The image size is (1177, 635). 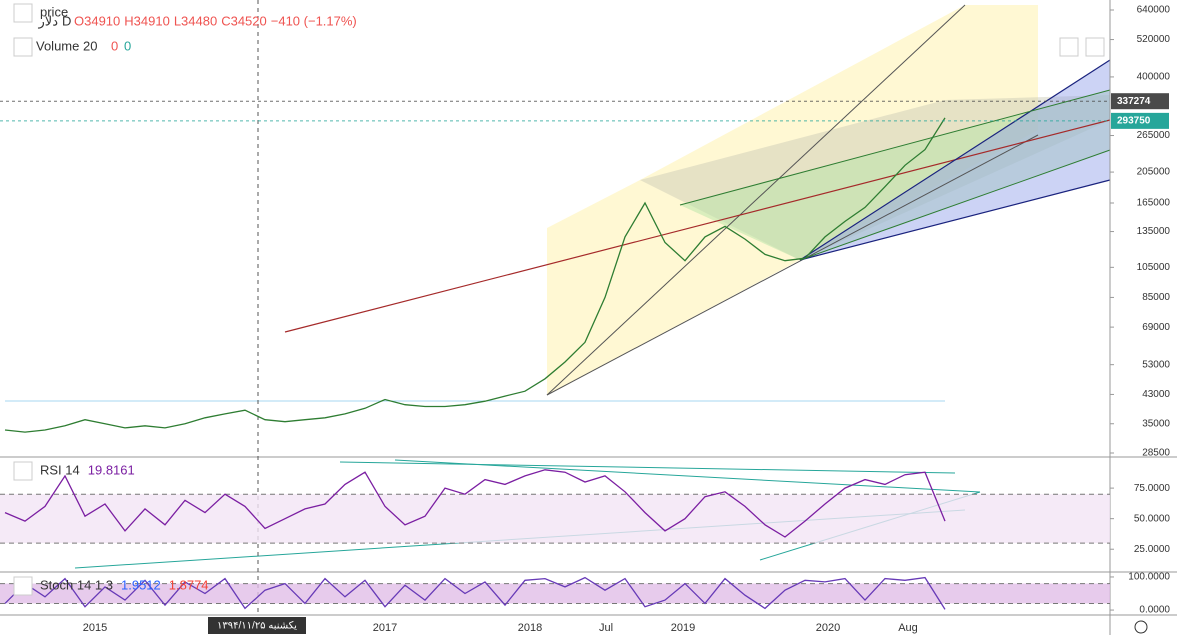 What do you see at coordinates (97, 20) in the screenshot?
I see `ohlc-value: O34910` at bounding box center [97, 20].